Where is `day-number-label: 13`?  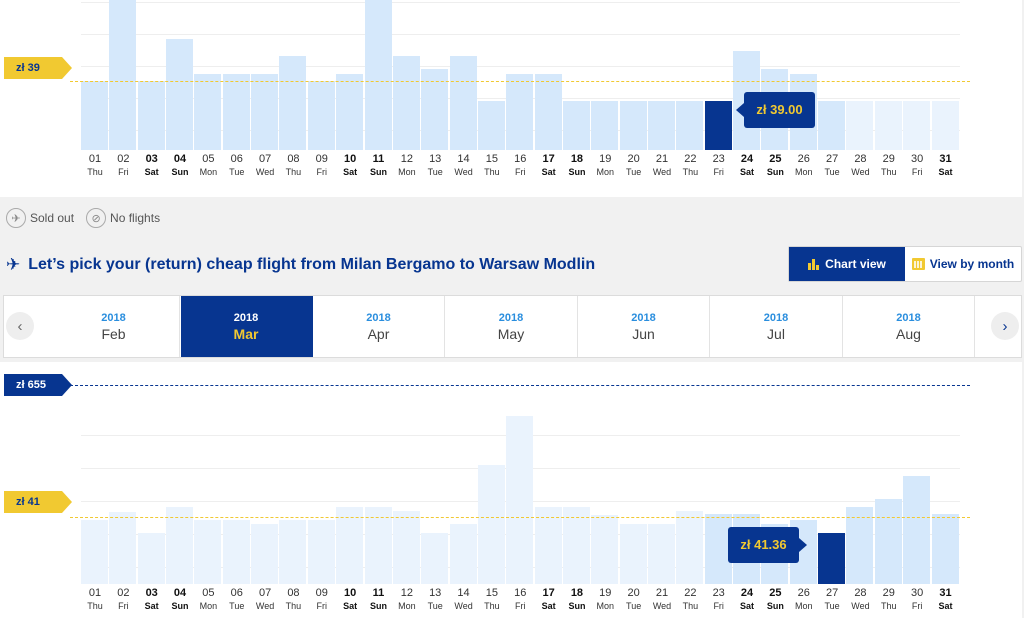 day-number-label: 13 is located at coordinates (435, 593).